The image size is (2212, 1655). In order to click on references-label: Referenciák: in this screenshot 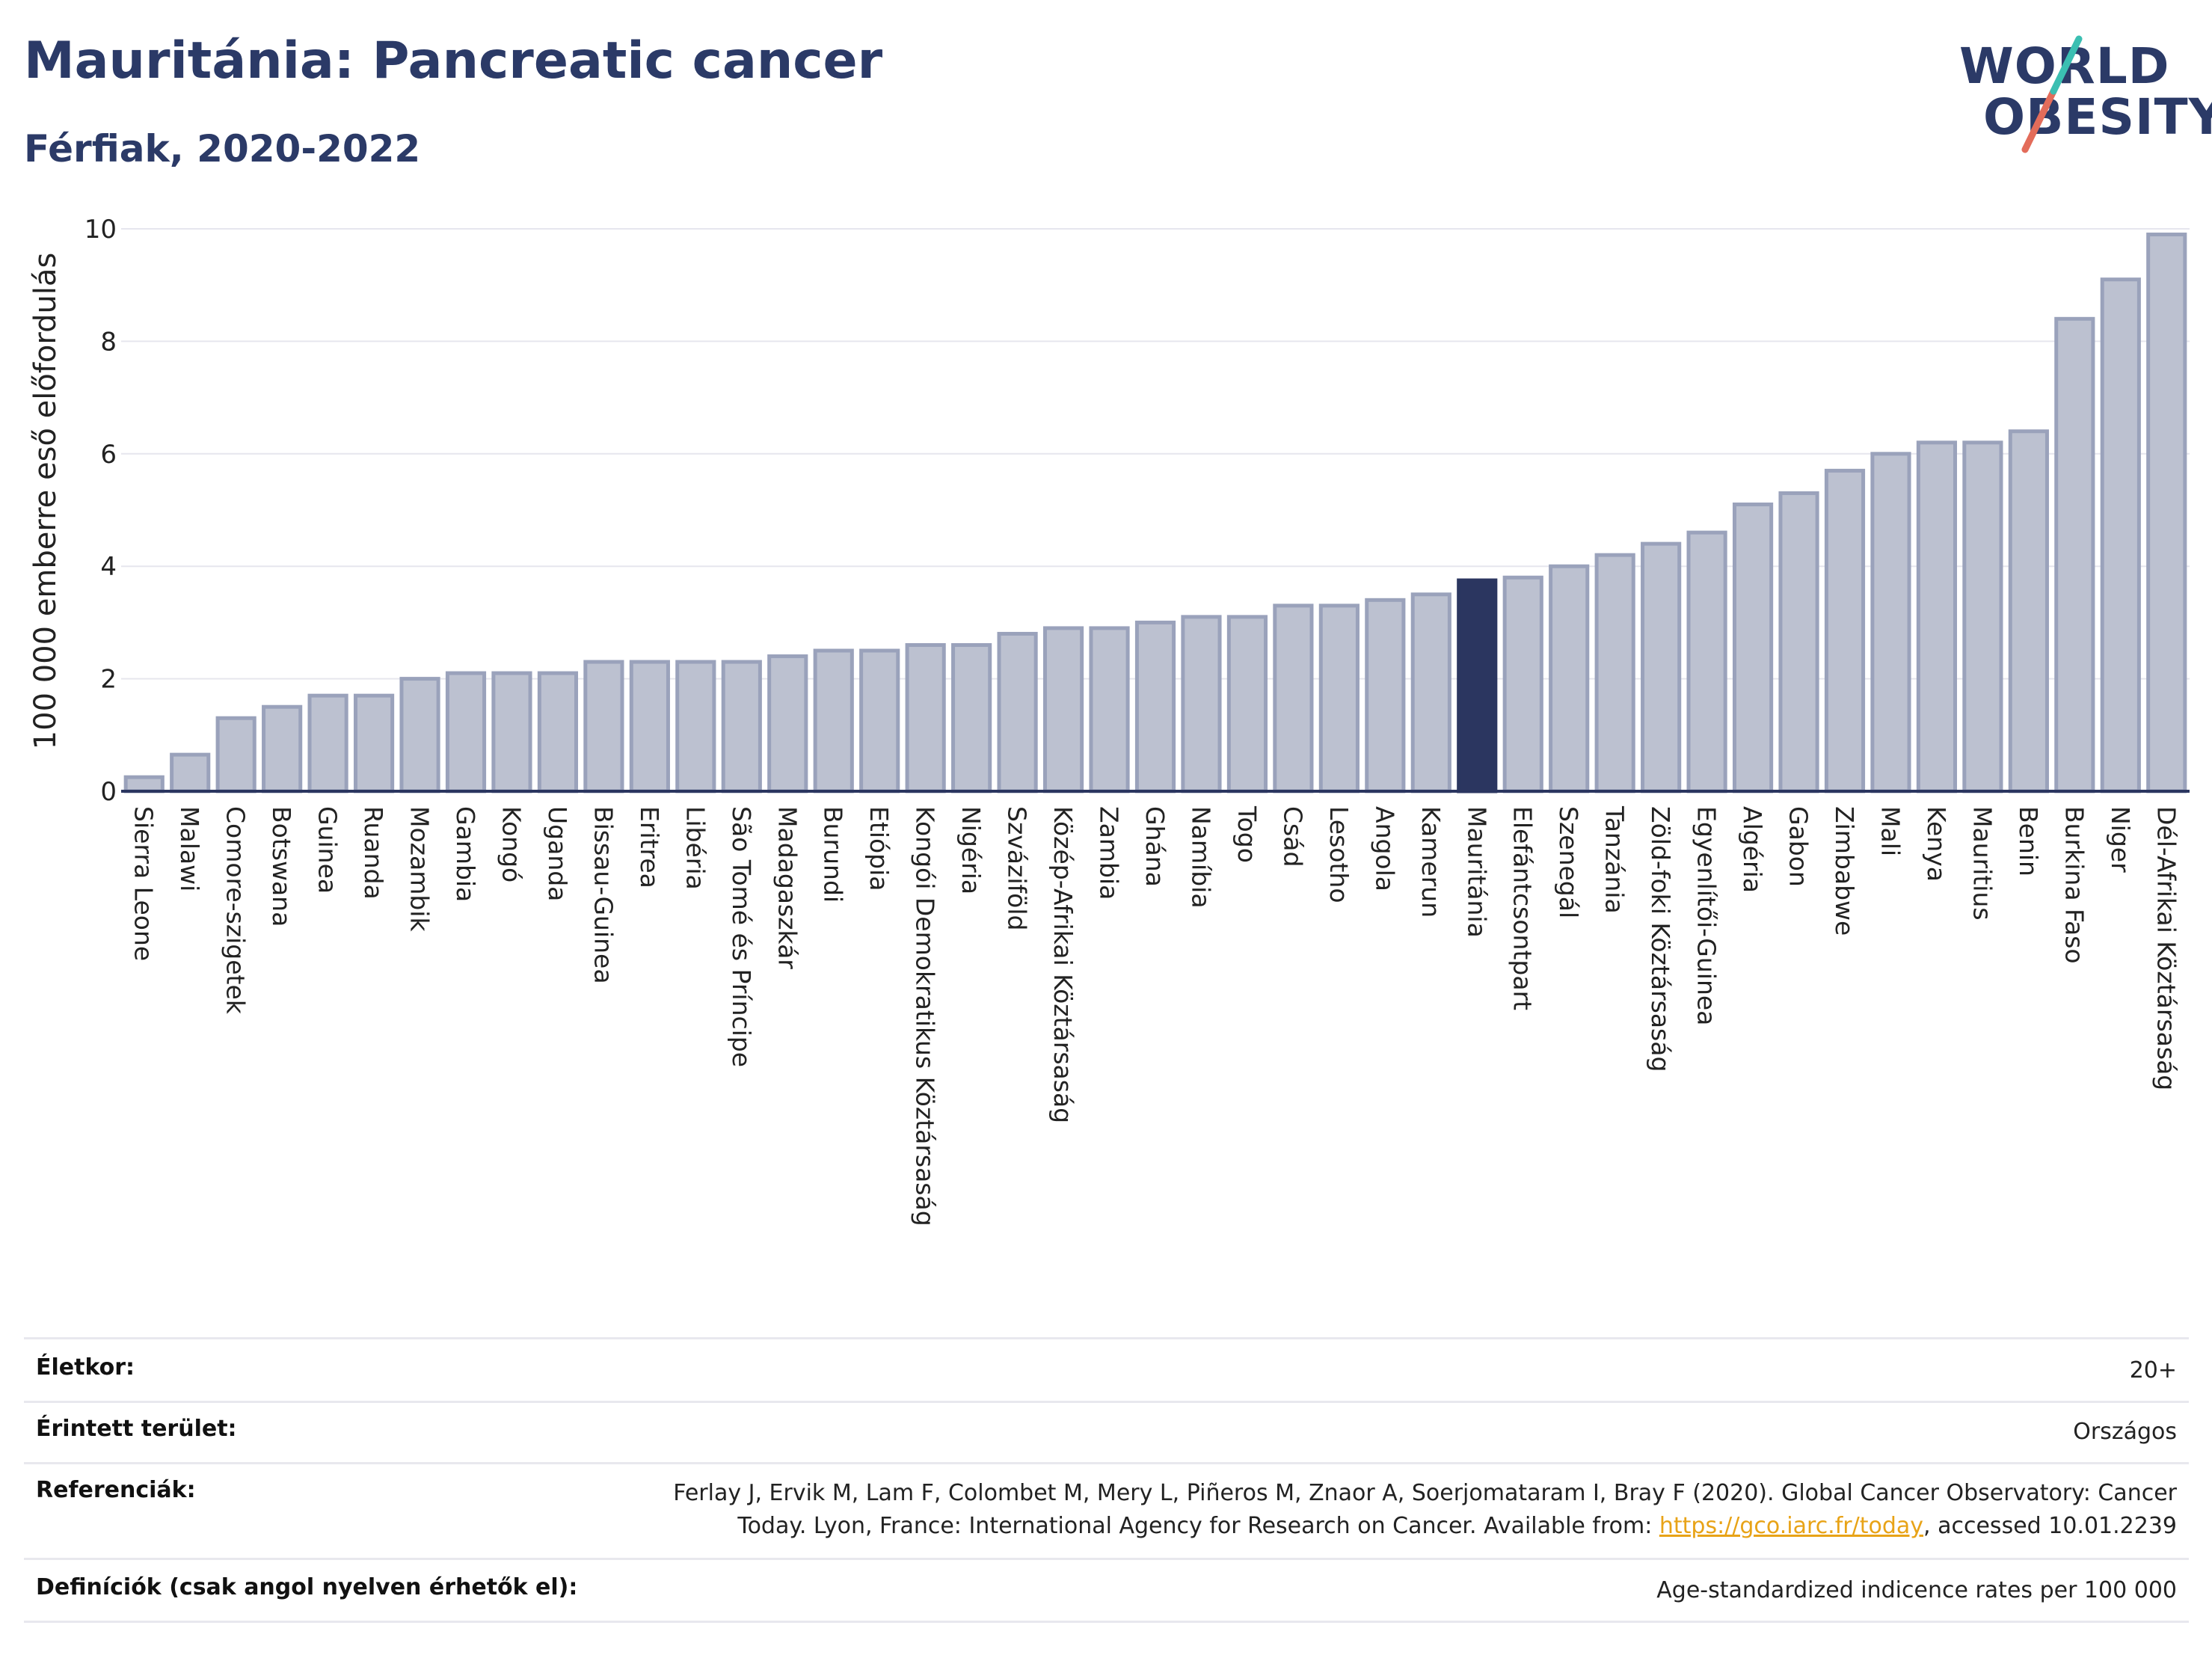, I will do `click(116, 1490)`.